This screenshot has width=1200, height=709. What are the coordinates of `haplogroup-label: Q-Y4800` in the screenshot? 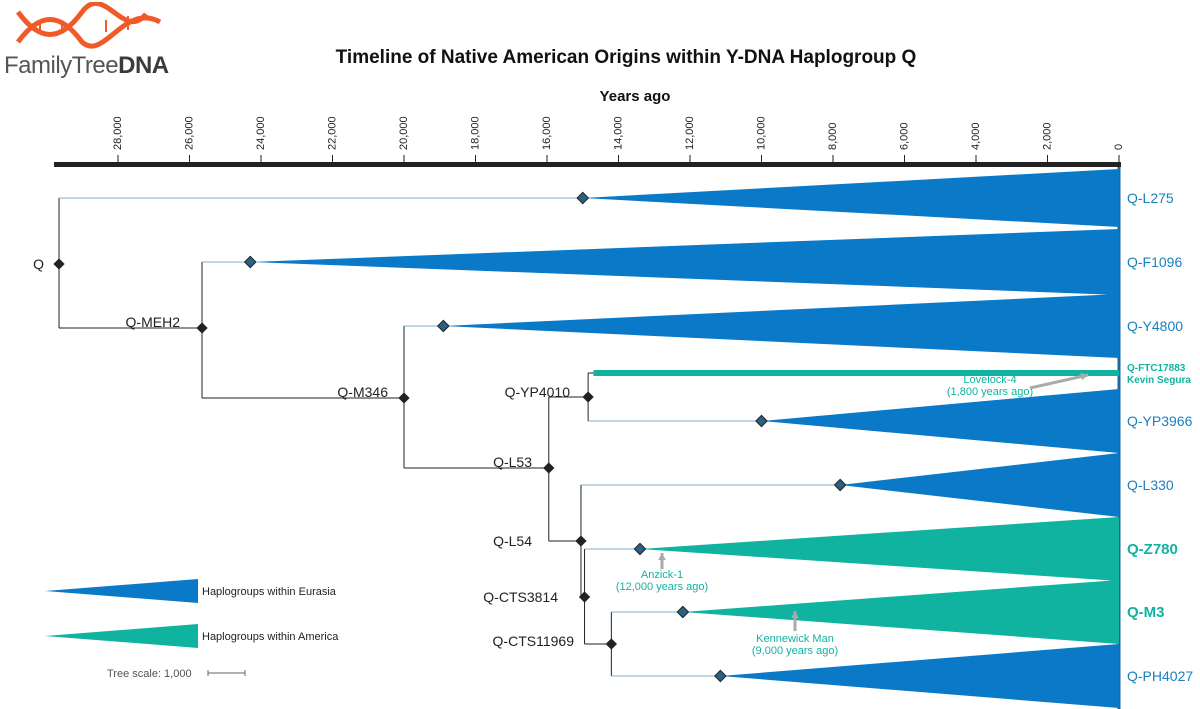 It's located at (1155, 326).